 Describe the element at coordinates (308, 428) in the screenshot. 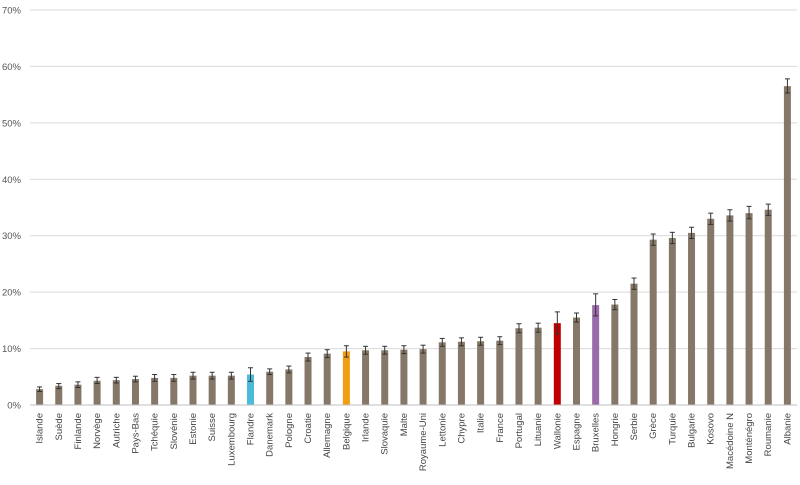

I see `x-tick-label: Croatie` at that location.